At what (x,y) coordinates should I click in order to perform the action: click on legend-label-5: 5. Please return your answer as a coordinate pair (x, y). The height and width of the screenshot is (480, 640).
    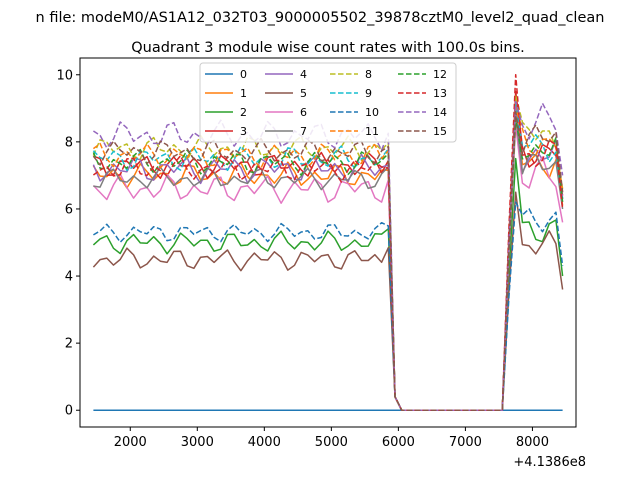
    Looking at the image, I should click on (303, 93).